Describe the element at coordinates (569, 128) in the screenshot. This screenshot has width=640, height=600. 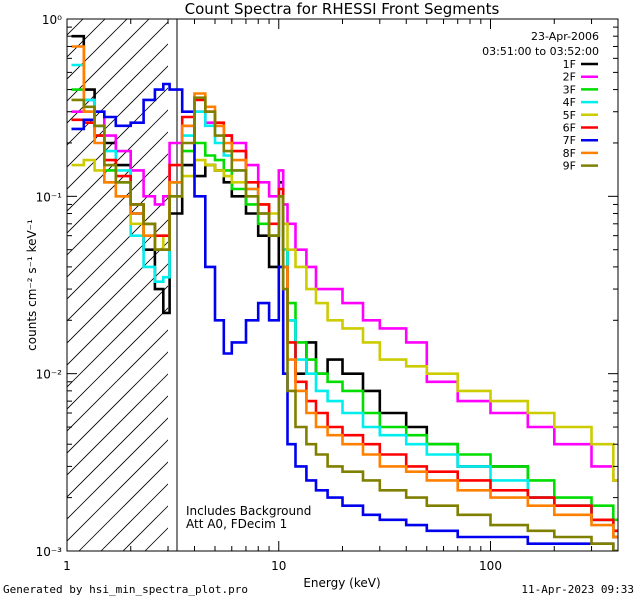
I see `legend-label-6F: 6F` at that location.